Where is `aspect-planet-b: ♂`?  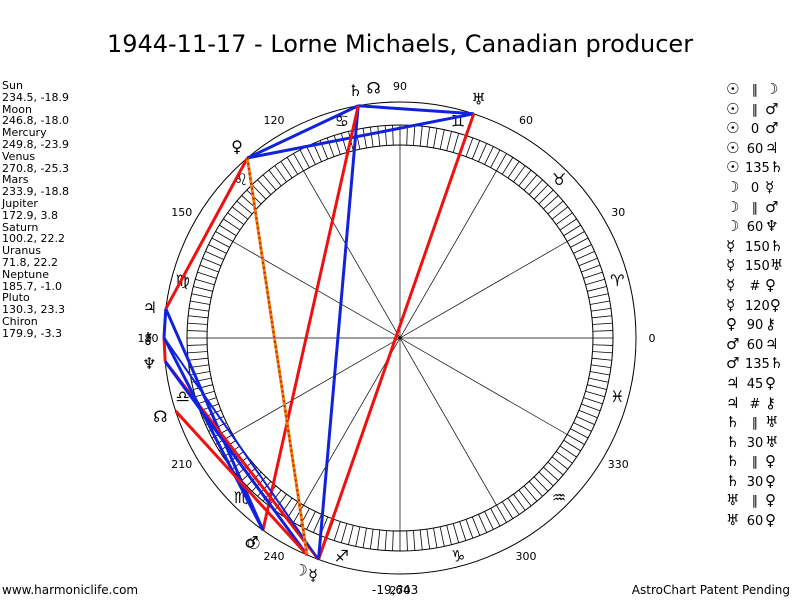 aspect-planet-b: ♂ is located at coordinates (772, 108).